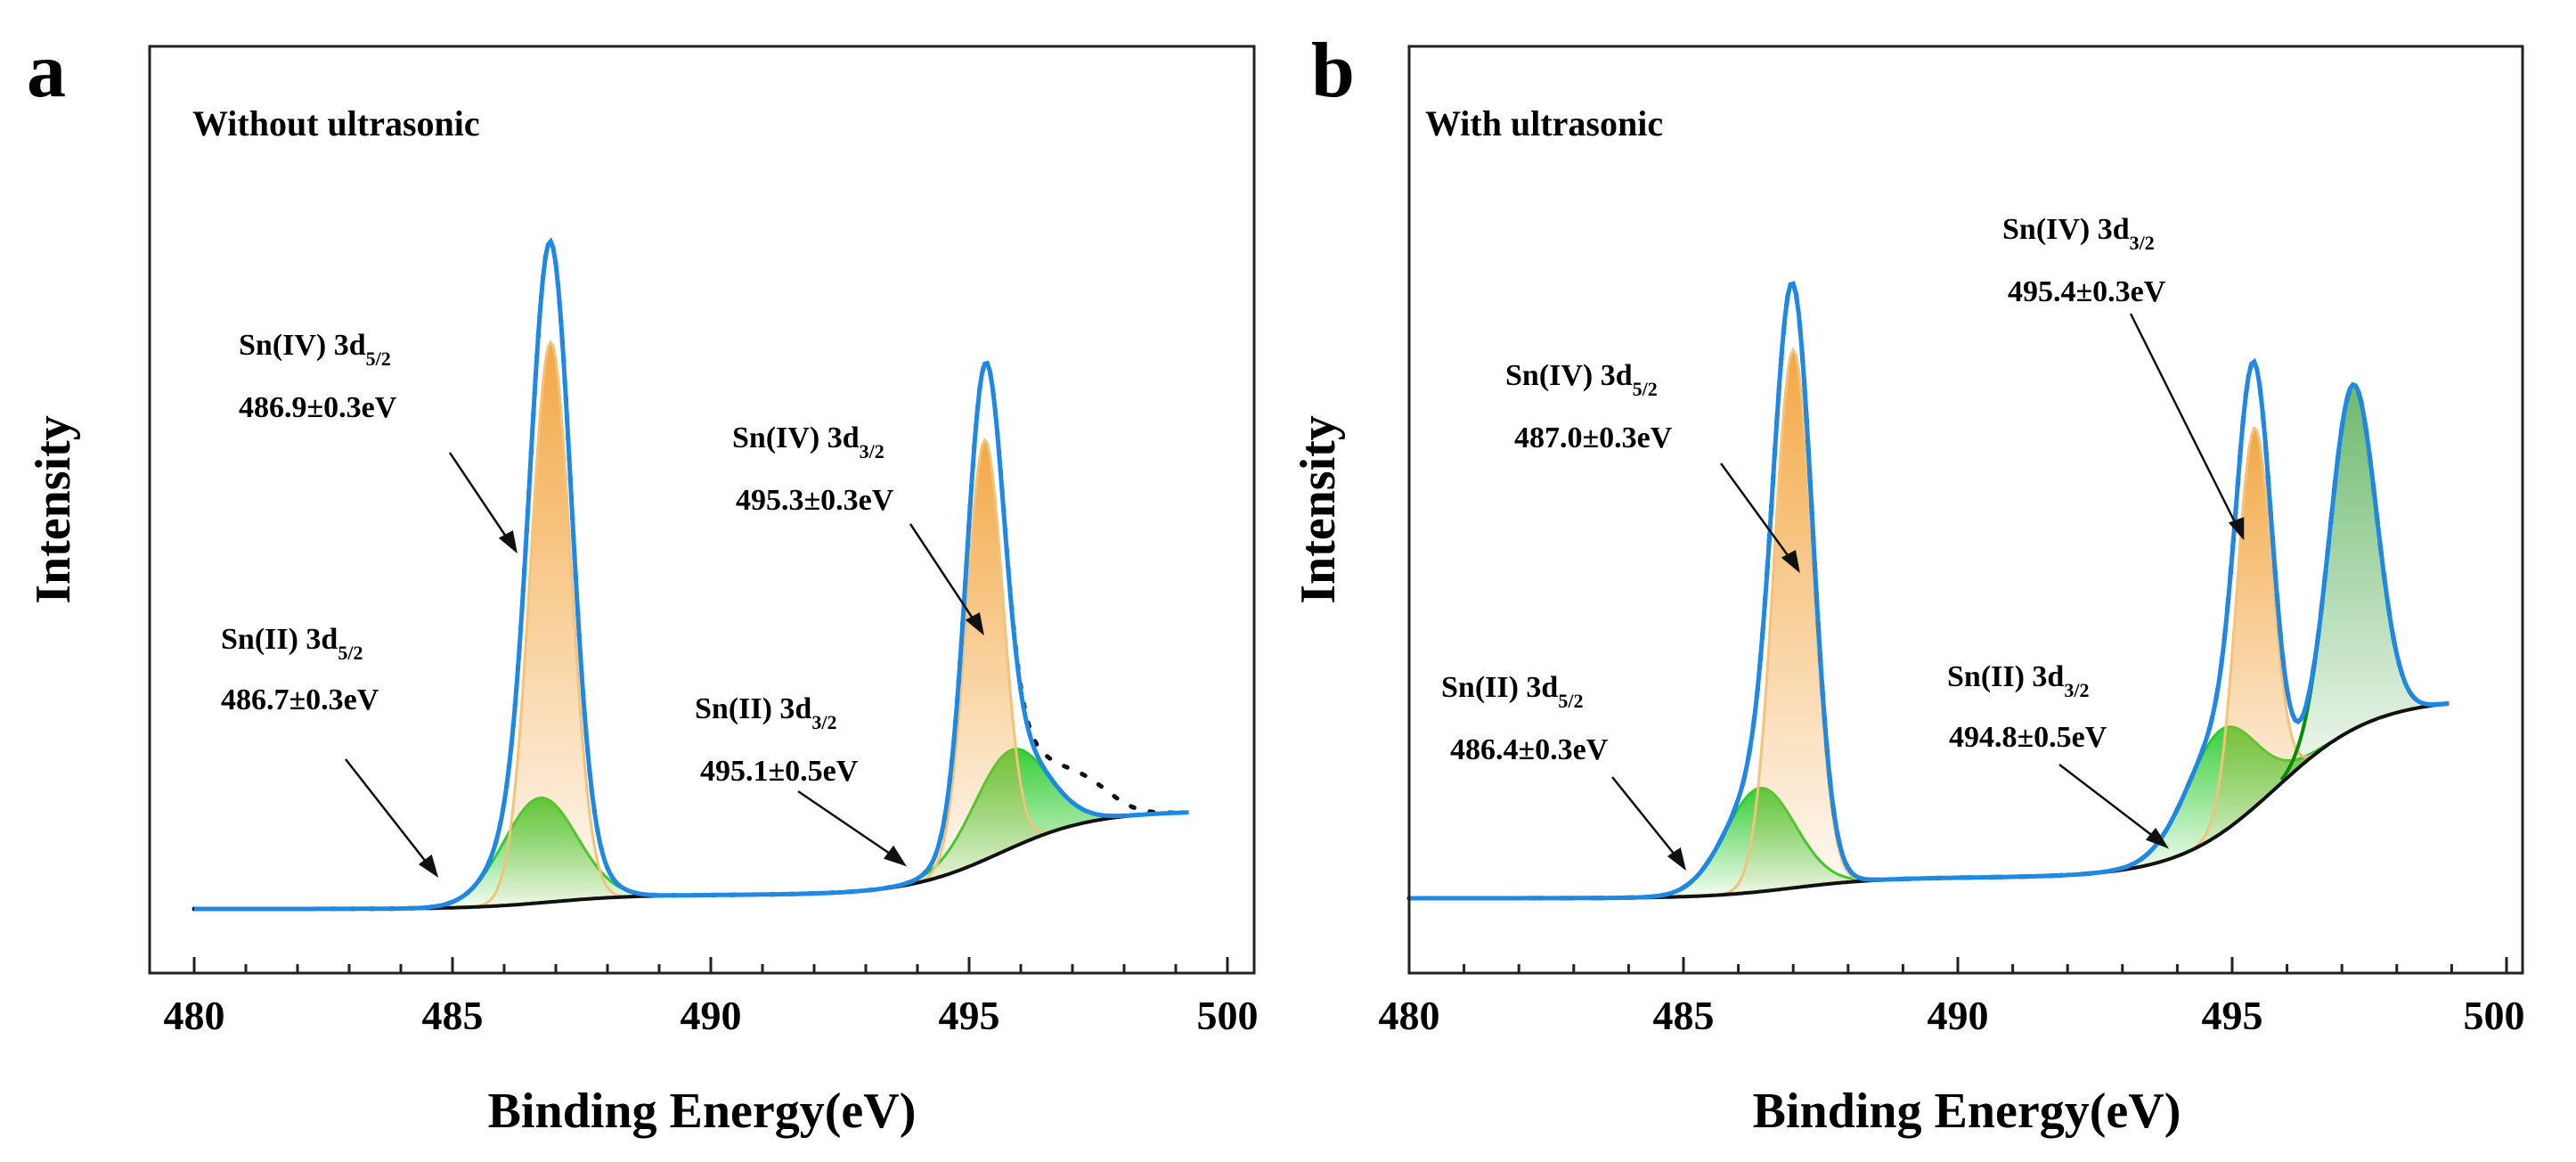  Describe the element at coordinates (2079, 234) in the screenshot. I see `annotation-sn4-3d32-b: Sn(IV) 3d3/2` at that location.